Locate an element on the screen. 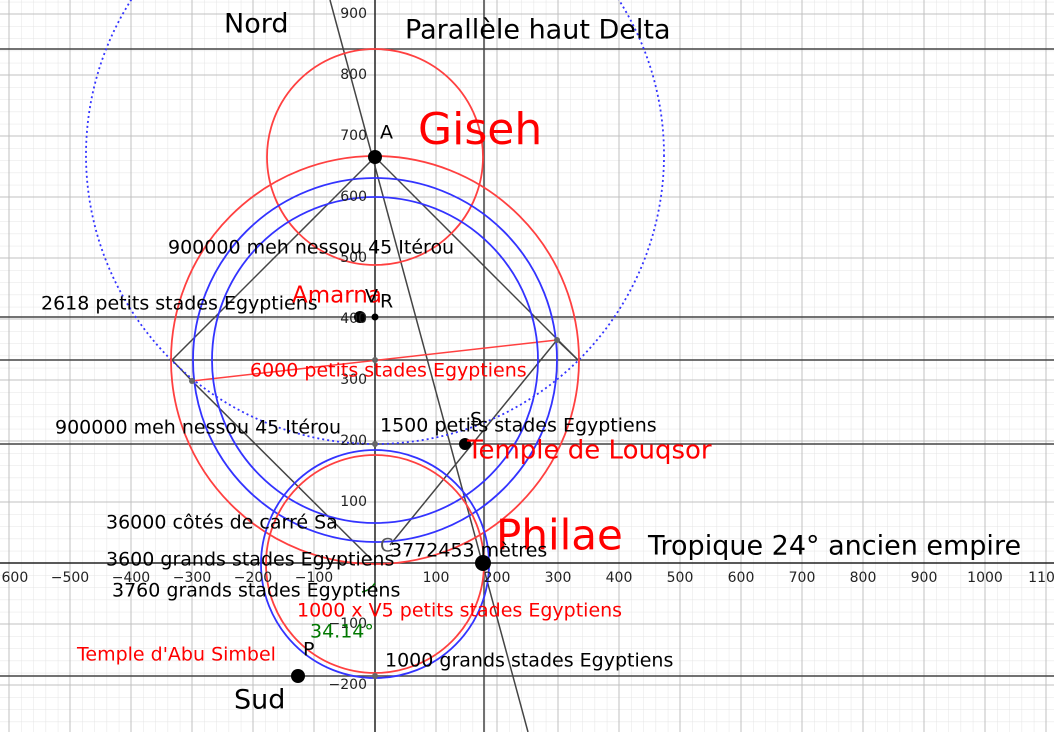 The image size is (1054, 732). label: S is located at coordinates (476, 420).